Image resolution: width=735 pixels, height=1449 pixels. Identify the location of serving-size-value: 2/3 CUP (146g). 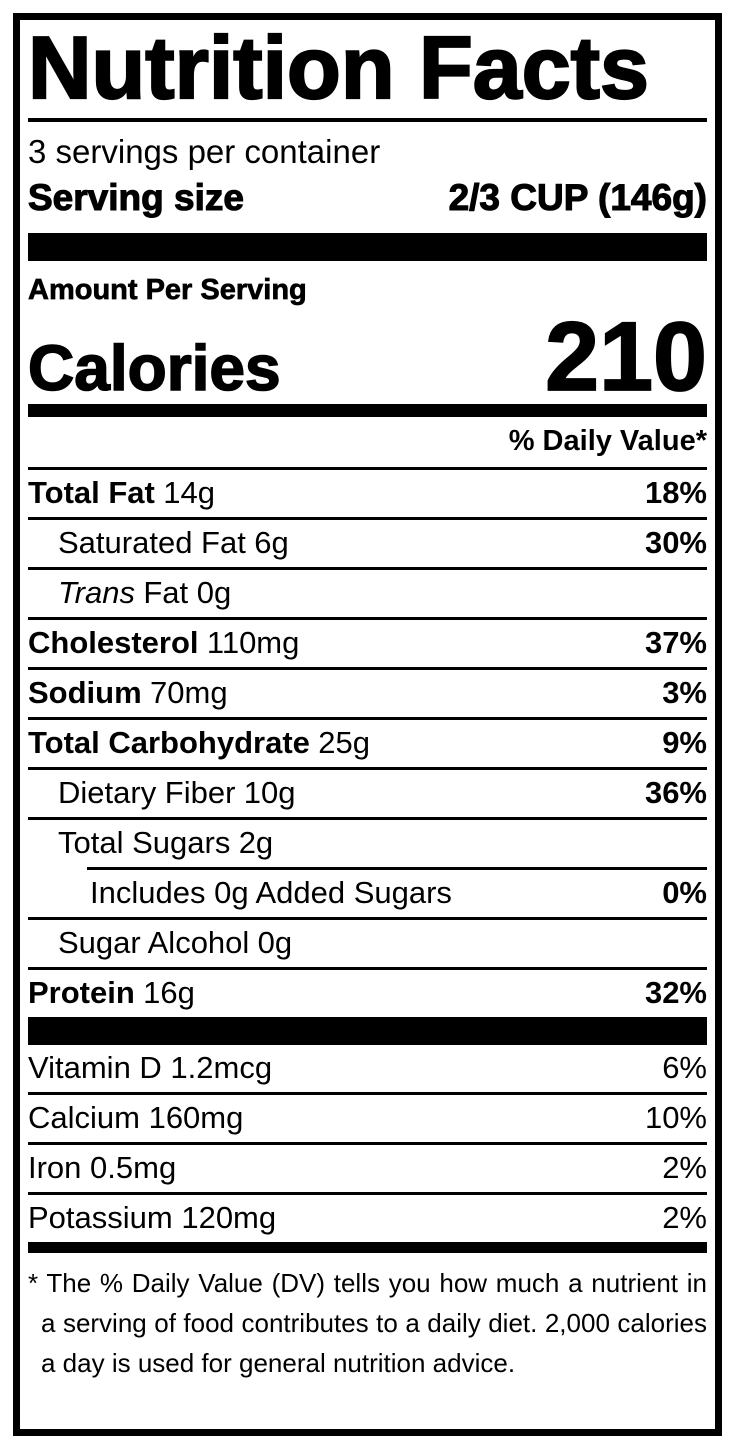
(578, 197).